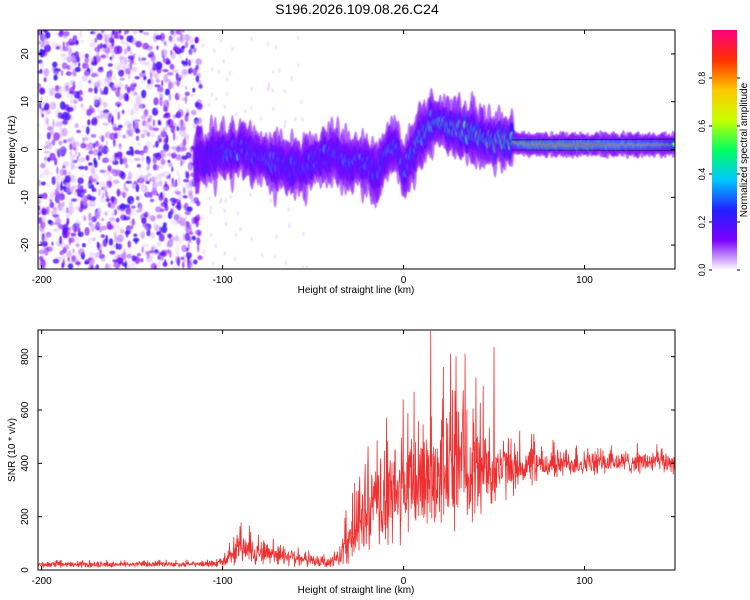 Image resolution: width=750 pixels, height=600 pixels. What do you see at coordinates (404, 581) in the screenshot?
I see `x-tick-label: 0` at bounding box center [404, 581].